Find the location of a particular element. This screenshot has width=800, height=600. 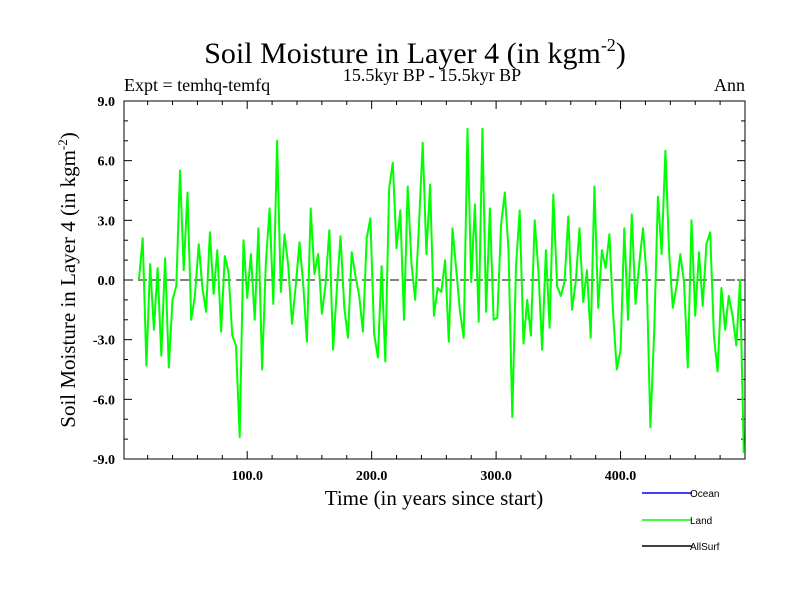

chart-title: Soil Moisture in Layer 4 (in kgm-2) is located at coordinates (415, 52).